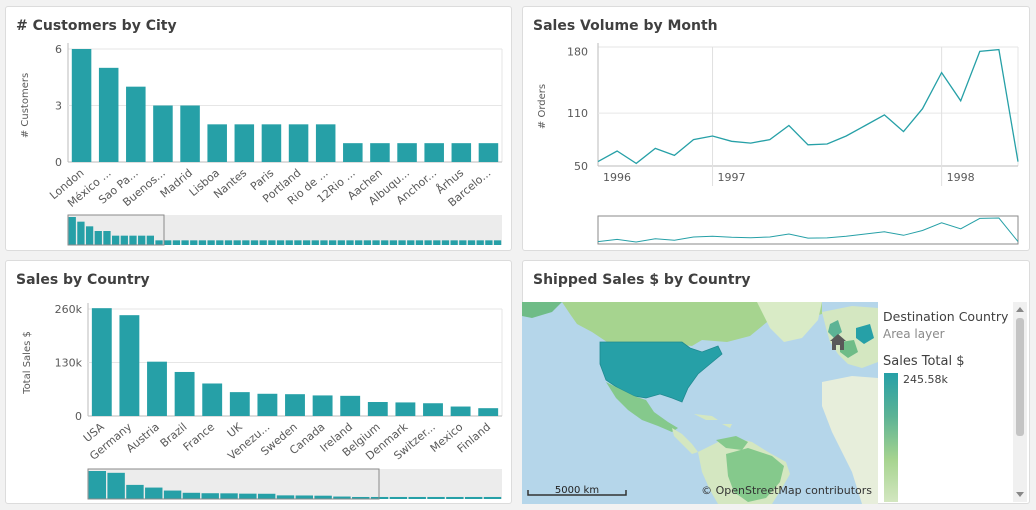 The width and height of the screenshot is (1036, 510). I want to click on y-tick-label: 3, so click(58, 106).